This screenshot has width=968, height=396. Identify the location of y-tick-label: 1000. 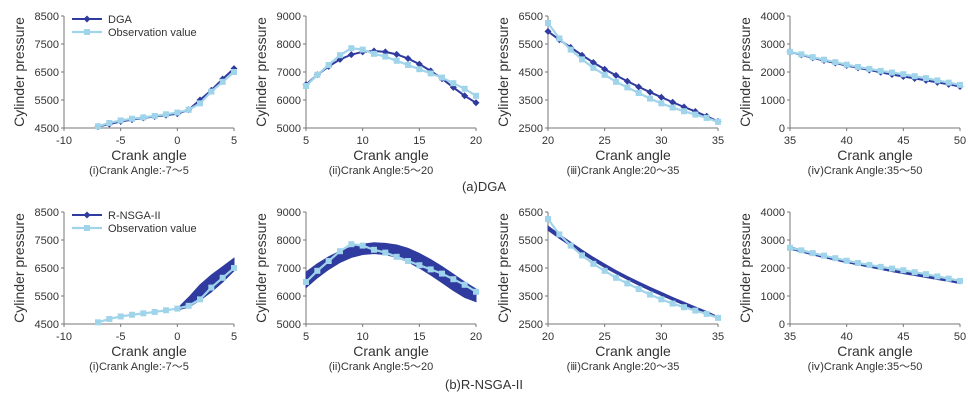
(773, 101).